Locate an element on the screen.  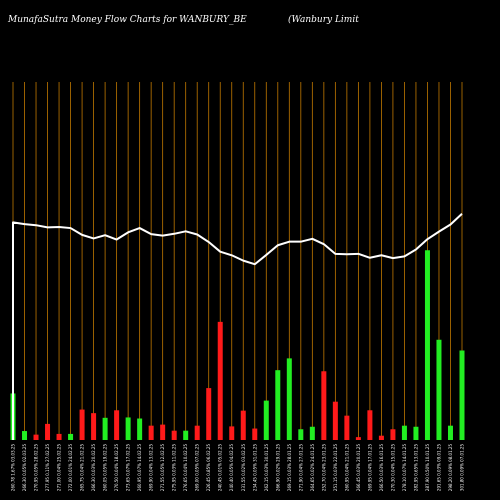
x-tick-label: 264.65 0.02% 24.01.25 is located at coordinates (312, 468).